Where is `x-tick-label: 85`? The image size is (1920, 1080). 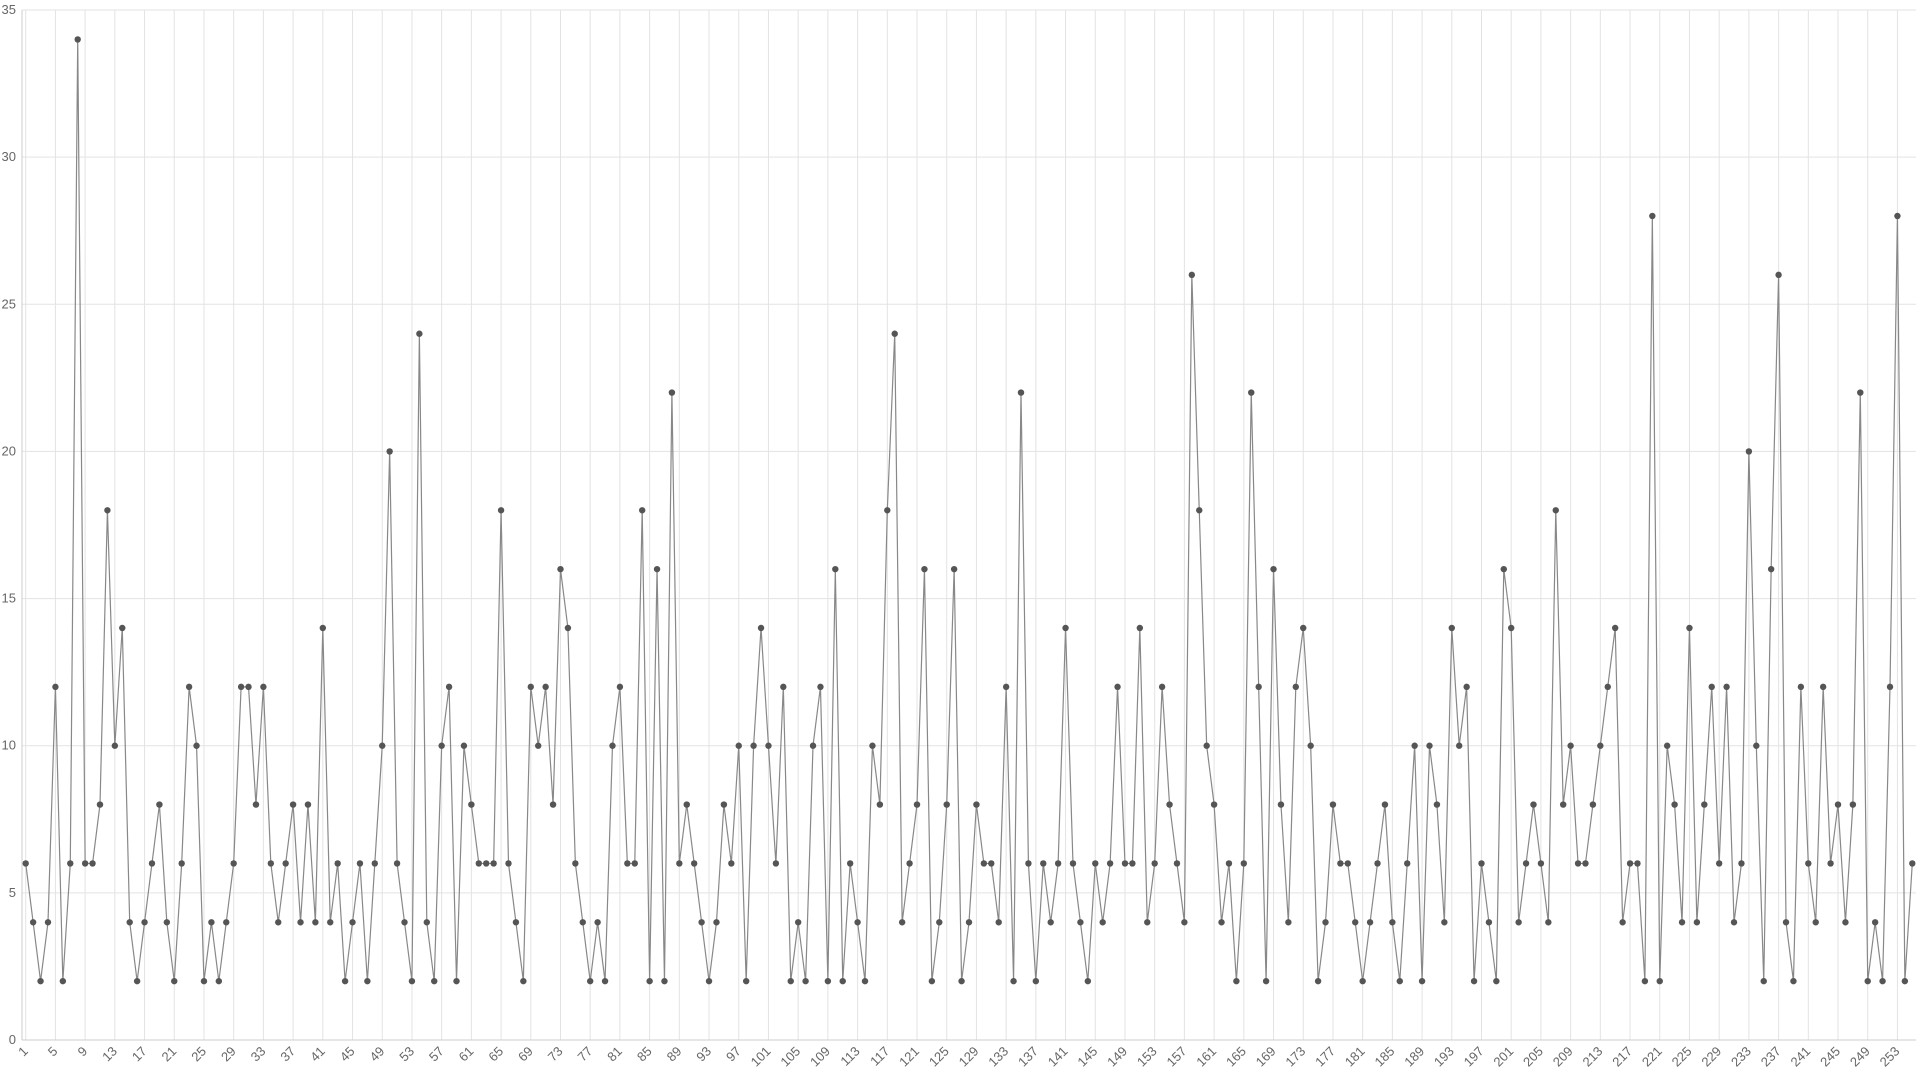
x-tick-label: 85 is located at coordinates (644, 1054).